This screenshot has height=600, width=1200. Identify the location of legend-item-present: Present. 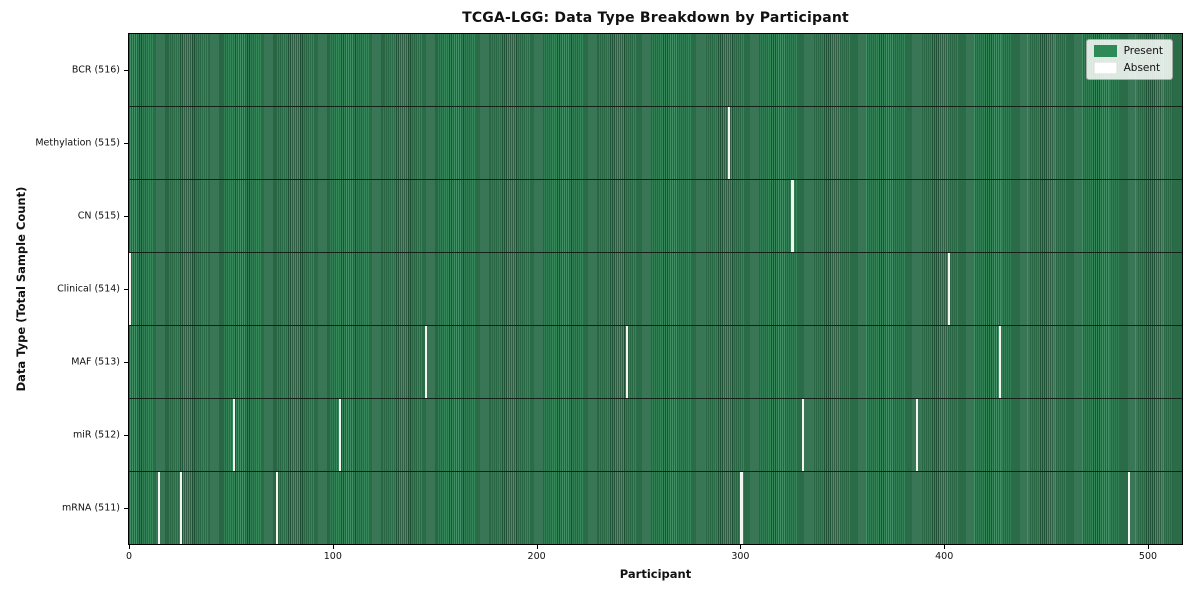
(1128, 51).